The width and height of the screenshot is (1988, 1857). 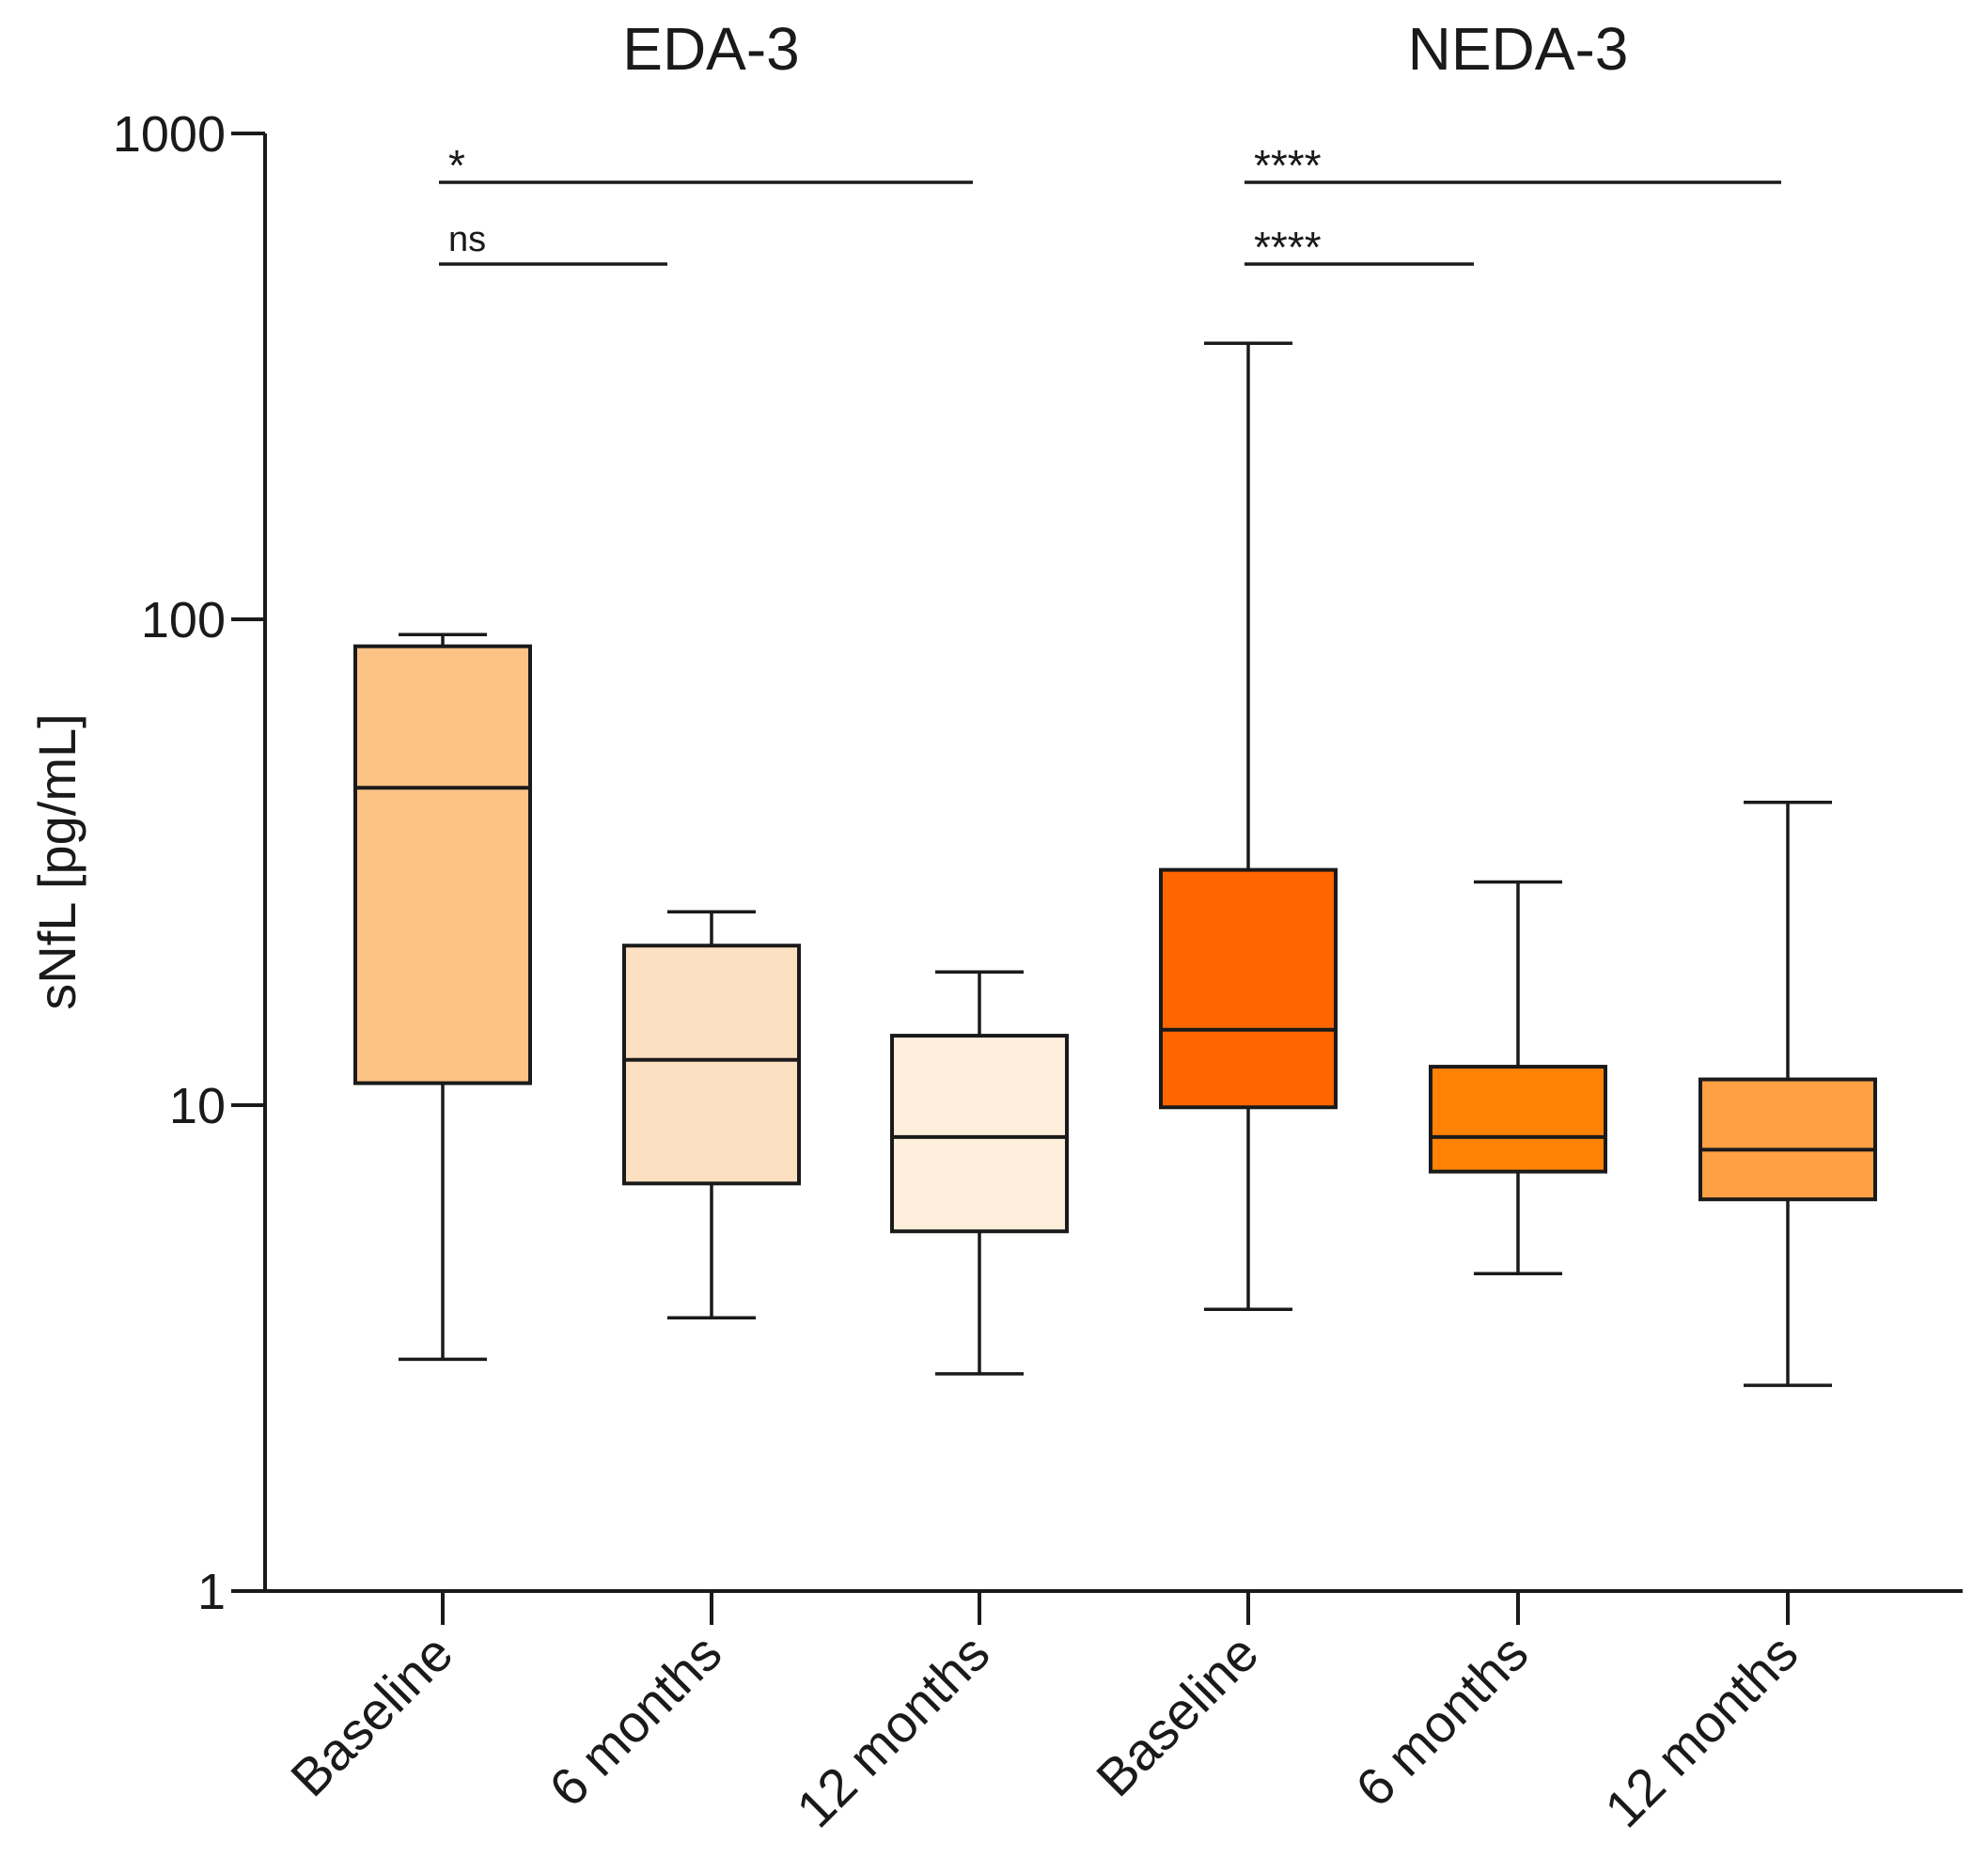 I want to click on significance-label: *, so click(x=457, y=165).